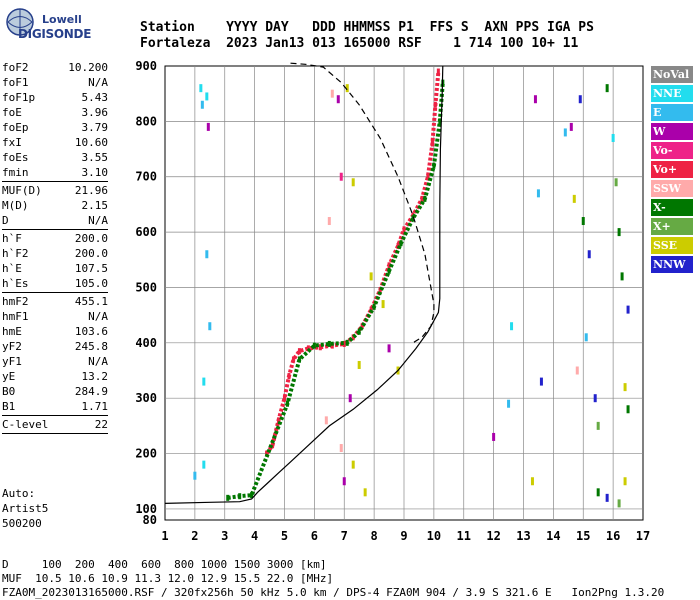  What do you see at coordinates (55, 67) in the screenshot?
I see `param-row-fof2: foF2 10.200` at bounding box center [55, 67].